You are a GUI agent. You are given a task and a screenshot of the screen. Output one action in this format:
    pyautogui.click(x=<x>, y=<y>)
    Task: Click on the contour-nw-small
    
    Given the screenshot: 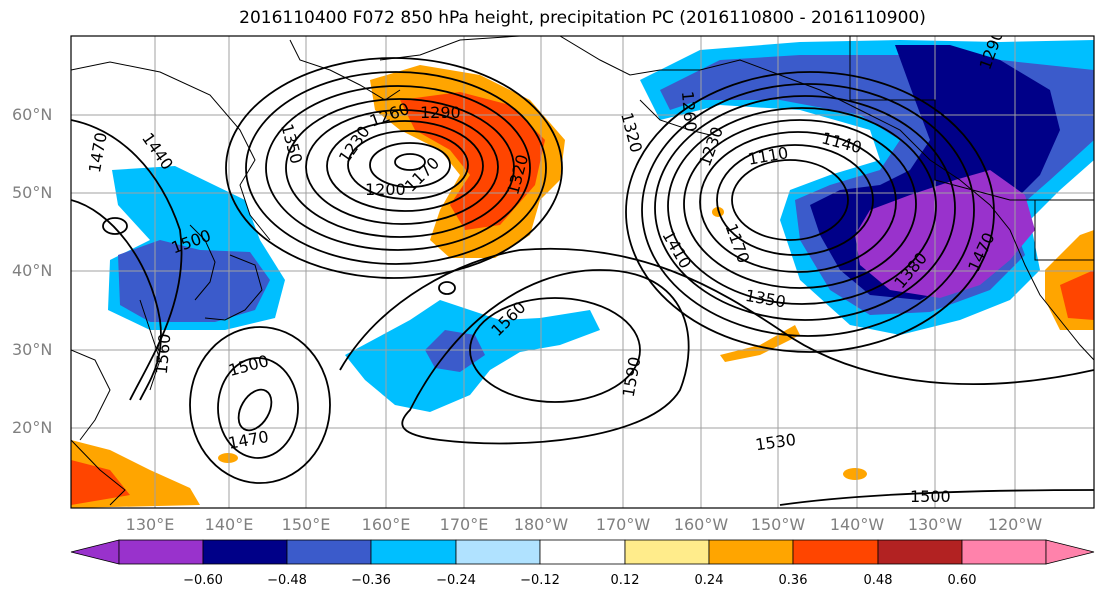 What is the action you would take?
    pyautogui.click(x=115, y=226)
    